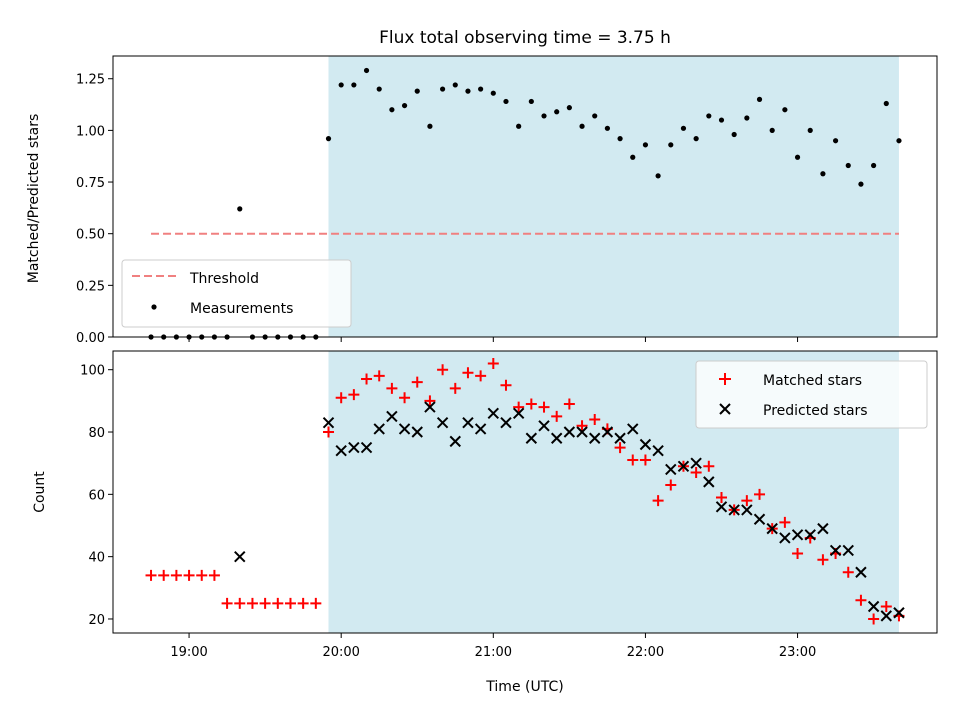  Describe the element at coordinates (96, 558) in the screenshot. I see `count-y-tick-label: 40` at that location.